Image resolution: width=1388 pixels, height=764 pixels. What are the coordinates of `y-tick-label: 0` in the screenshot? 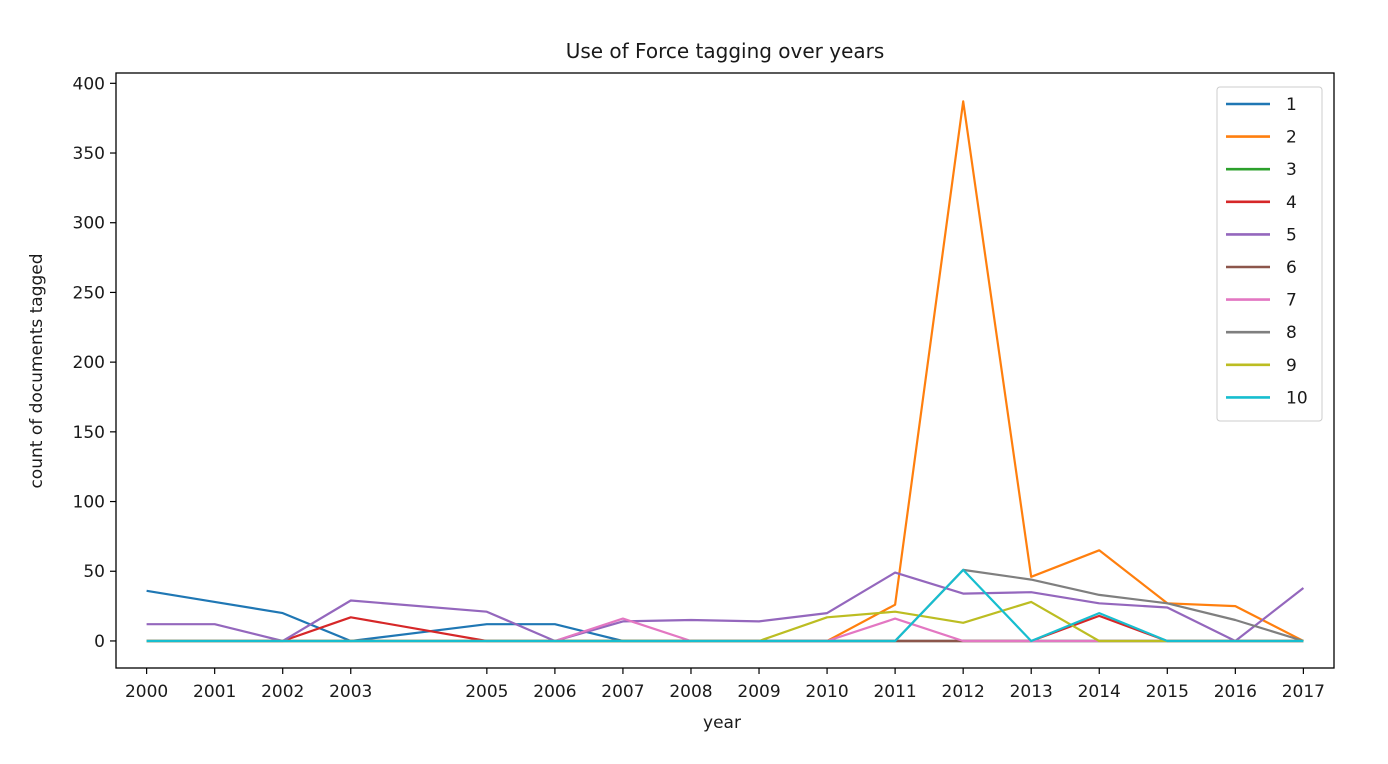 It's located at (99, 642).